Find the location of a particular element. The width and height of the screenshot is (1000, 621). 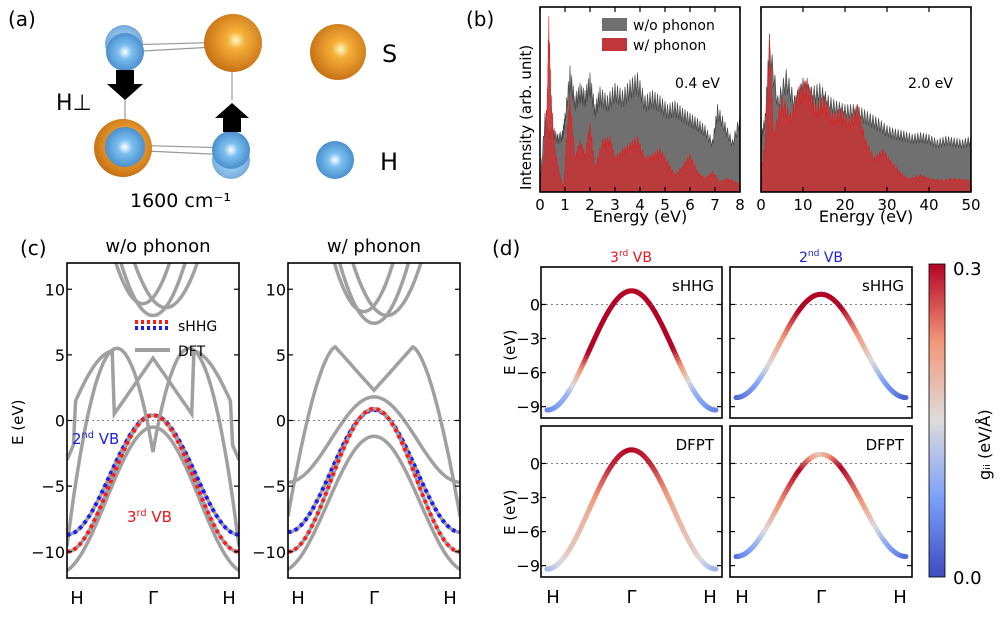

c-annotation-3rd-vb: 3rd VB is located at coordinates (149, 517).